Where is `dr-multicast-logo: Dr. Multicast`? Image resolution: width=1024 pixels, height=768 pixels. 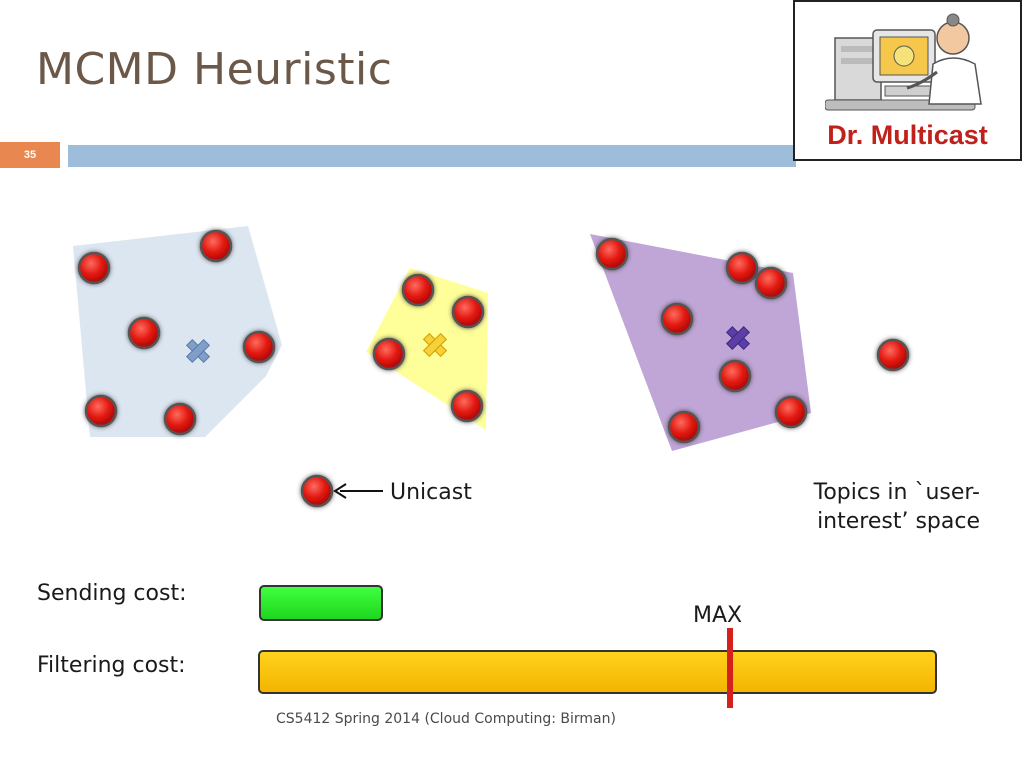 dr-multicast-logo: Dr. Multicast is located at coordinates (907, 80).